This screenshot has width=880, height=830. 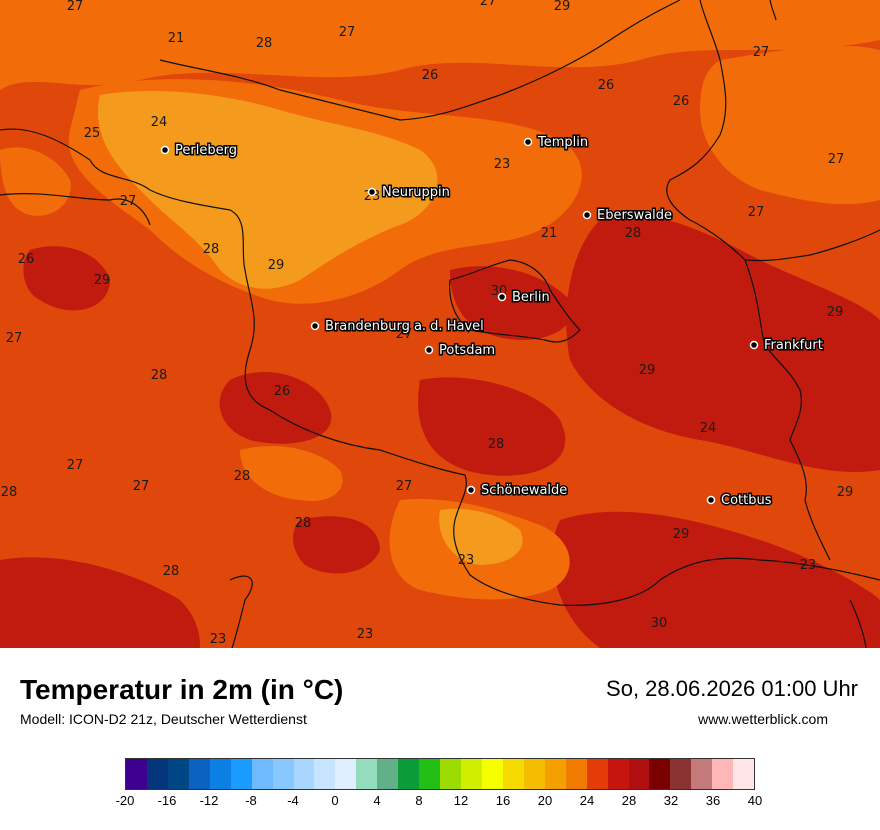 I want to click on city-marker: Potsdam, so click(x=460, y=351).